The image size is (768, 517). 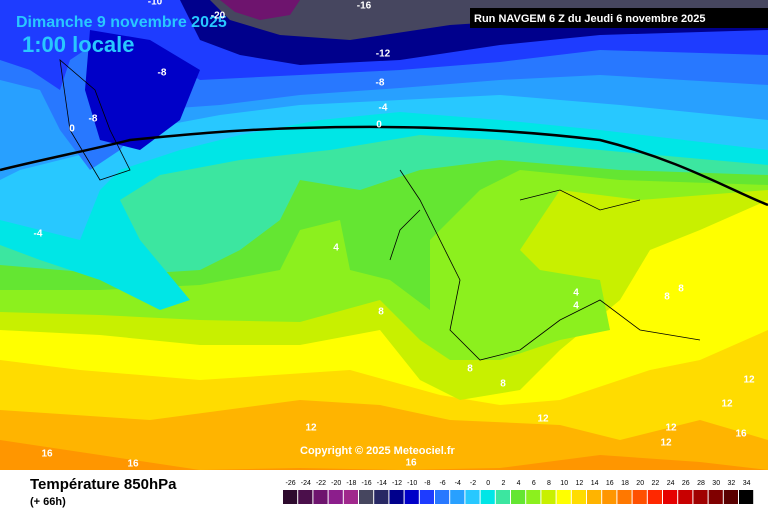 I want to click on colorbar-label: -8, so click(x=427, y=483).